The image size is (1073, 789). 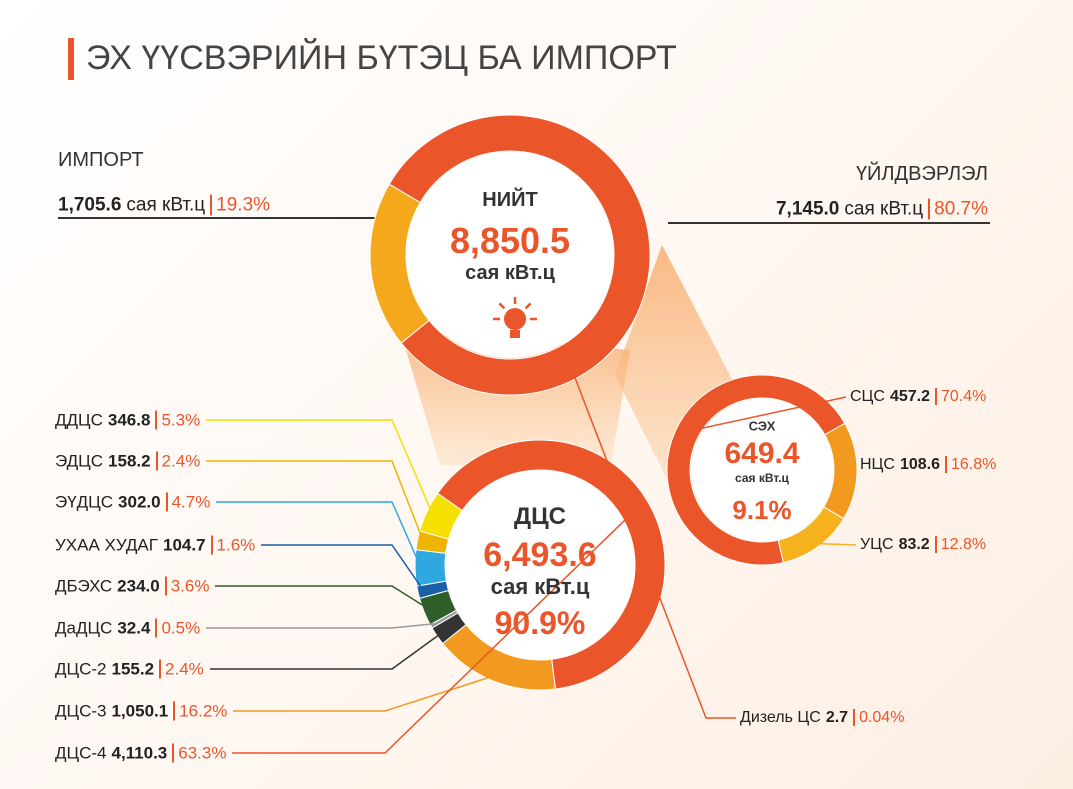 I want to click on share: 0.5%, so click(x=178, y=628).